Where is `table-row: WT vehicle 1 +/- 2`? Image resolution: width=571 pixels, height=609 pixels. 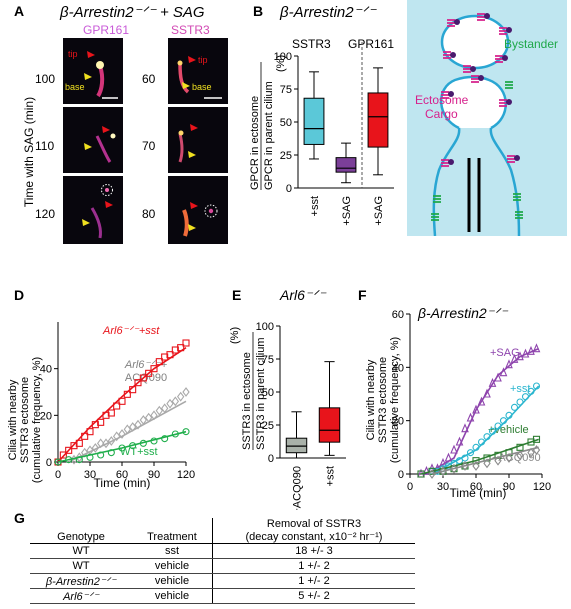
table-row: WT vehicle 1 +/- 2 is located at coordinates (222, 566).